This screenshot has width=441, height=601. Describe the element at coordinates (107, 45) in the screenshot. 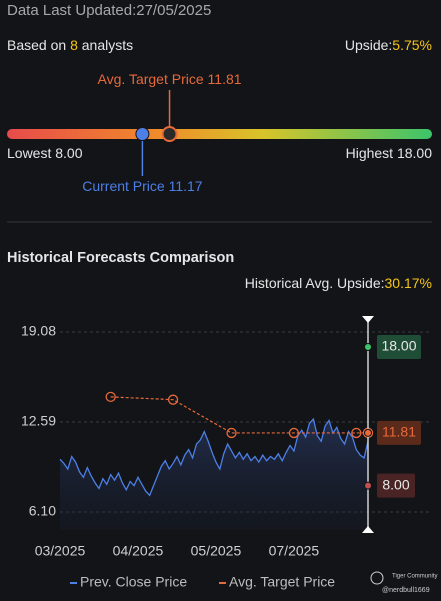

I see `based-suffix: analysts` at that location.